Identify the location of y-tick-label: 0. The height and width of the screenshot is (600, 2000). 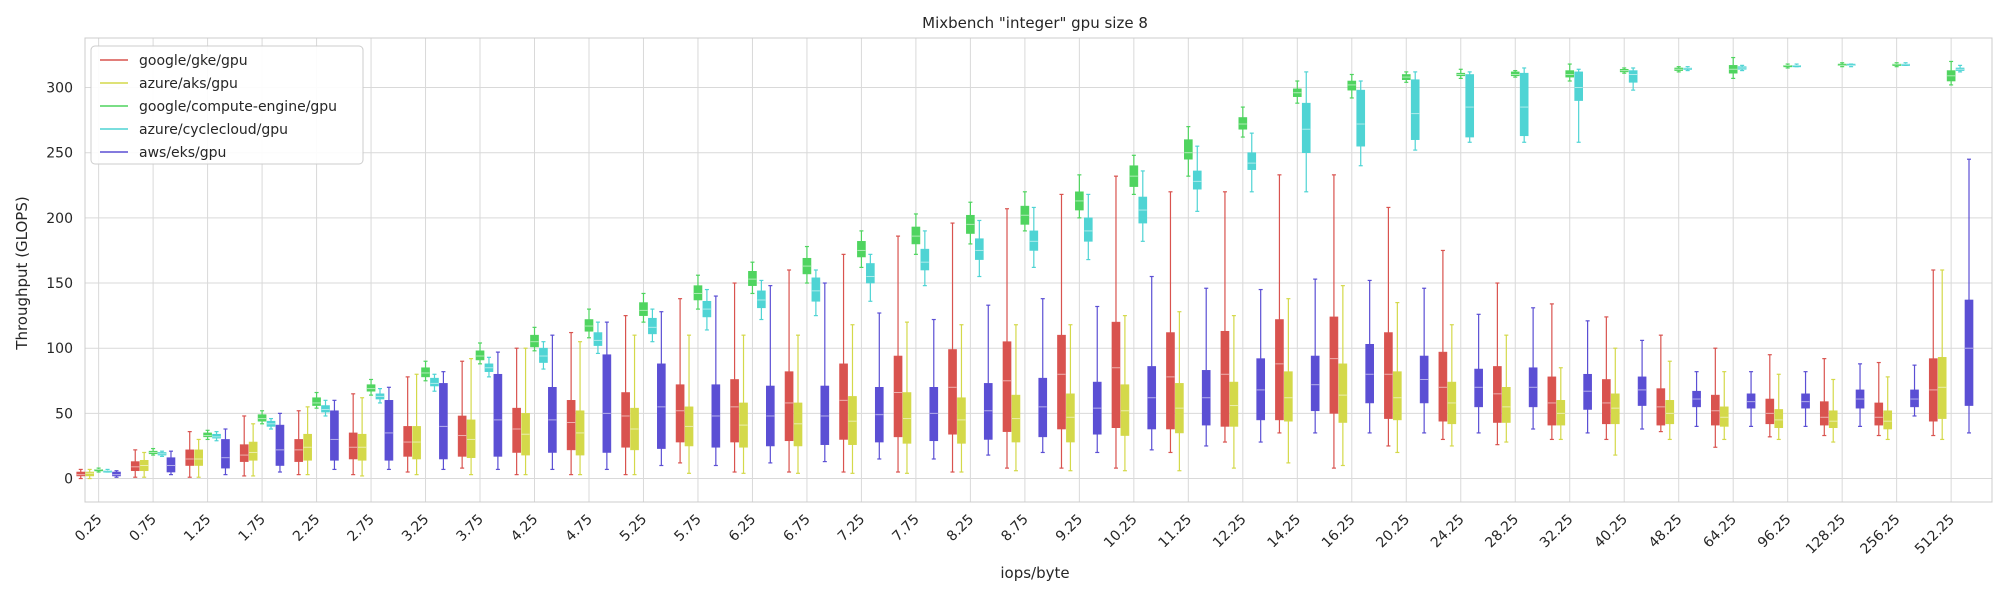
(68, 480).